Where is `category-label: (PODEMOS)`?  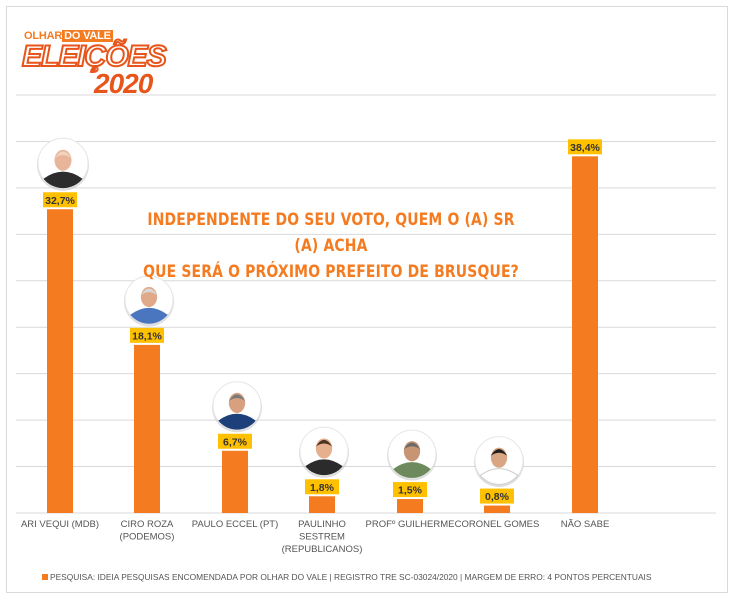 category-label: (PODEMOS) is located at coordinates (147, 537).